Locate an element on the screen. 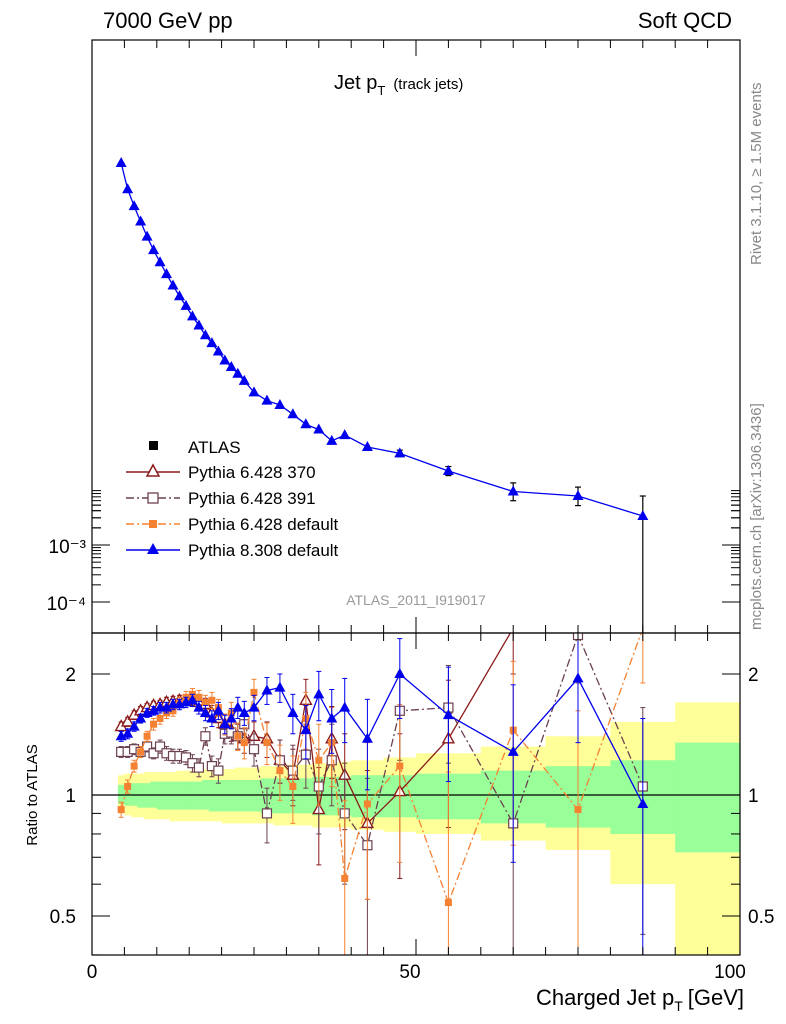  legend-item-pythia6-default: Pythia 6.428 default is located at coordinates (232, 524).